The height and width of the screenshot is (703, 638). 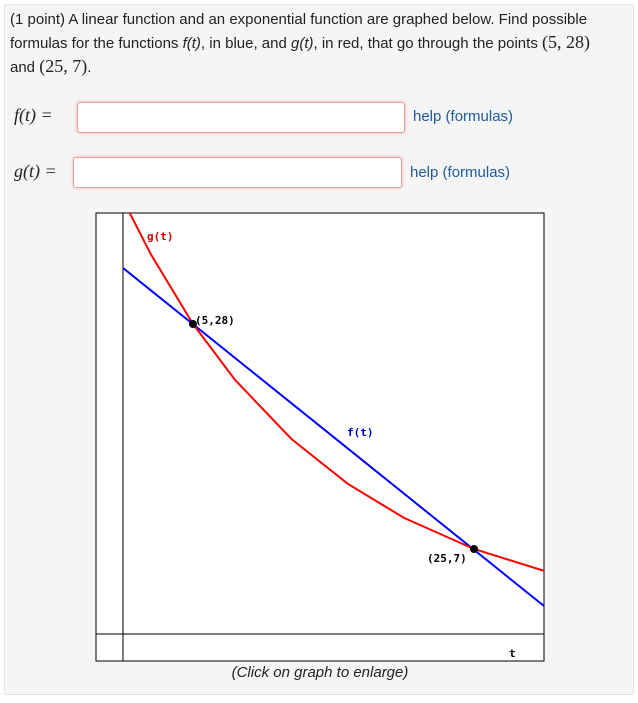 I want to click on graph-label: t, so click(x=512, y=653).